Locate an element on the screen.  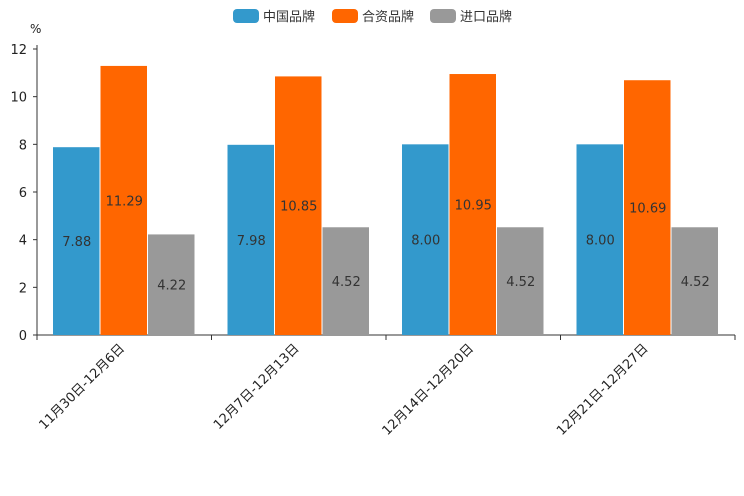
data-label: 11.29 is located at coordinates (124, 201).